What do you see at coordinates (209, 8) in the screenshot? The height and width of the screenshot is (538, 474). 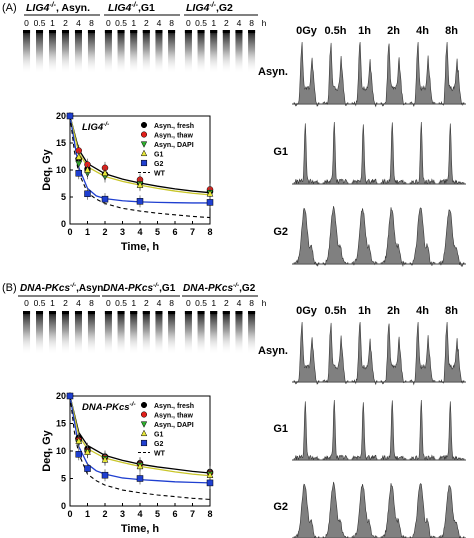 I see `svg-text: LIG4-/-,G2` at bounding box center [209, 8].